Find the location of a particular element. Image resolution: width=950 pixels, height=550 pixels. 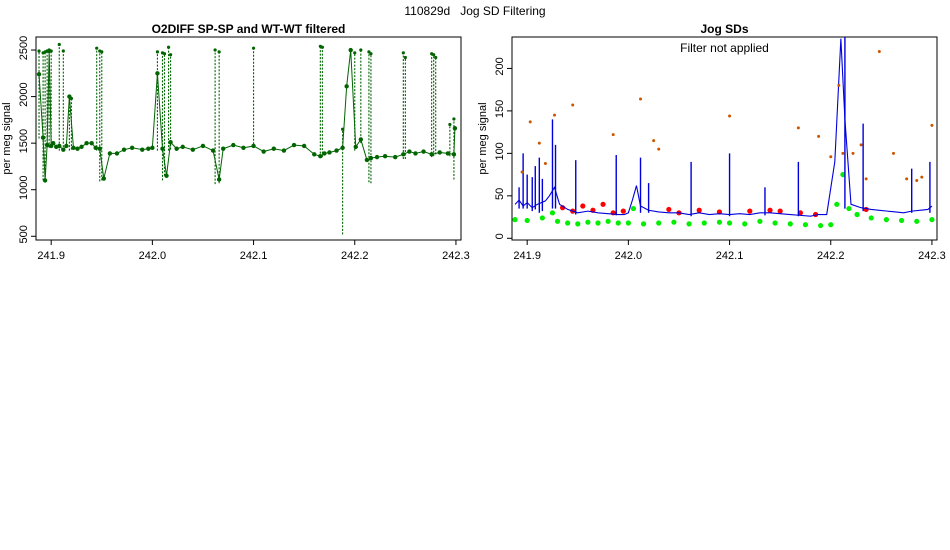

left-y-tick-label: 1500 is located at coordinates (24, 141).